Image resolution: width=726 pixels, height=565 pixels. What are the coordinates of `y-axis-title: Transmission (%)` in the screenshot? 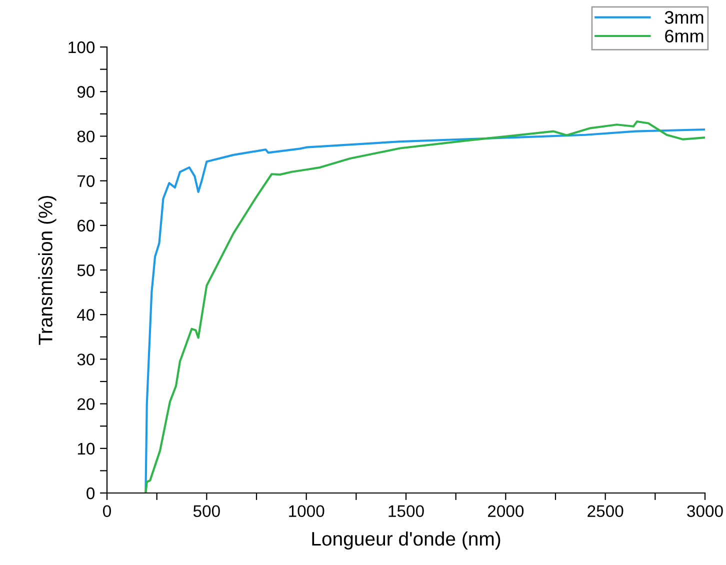 It's located at (47, 270).